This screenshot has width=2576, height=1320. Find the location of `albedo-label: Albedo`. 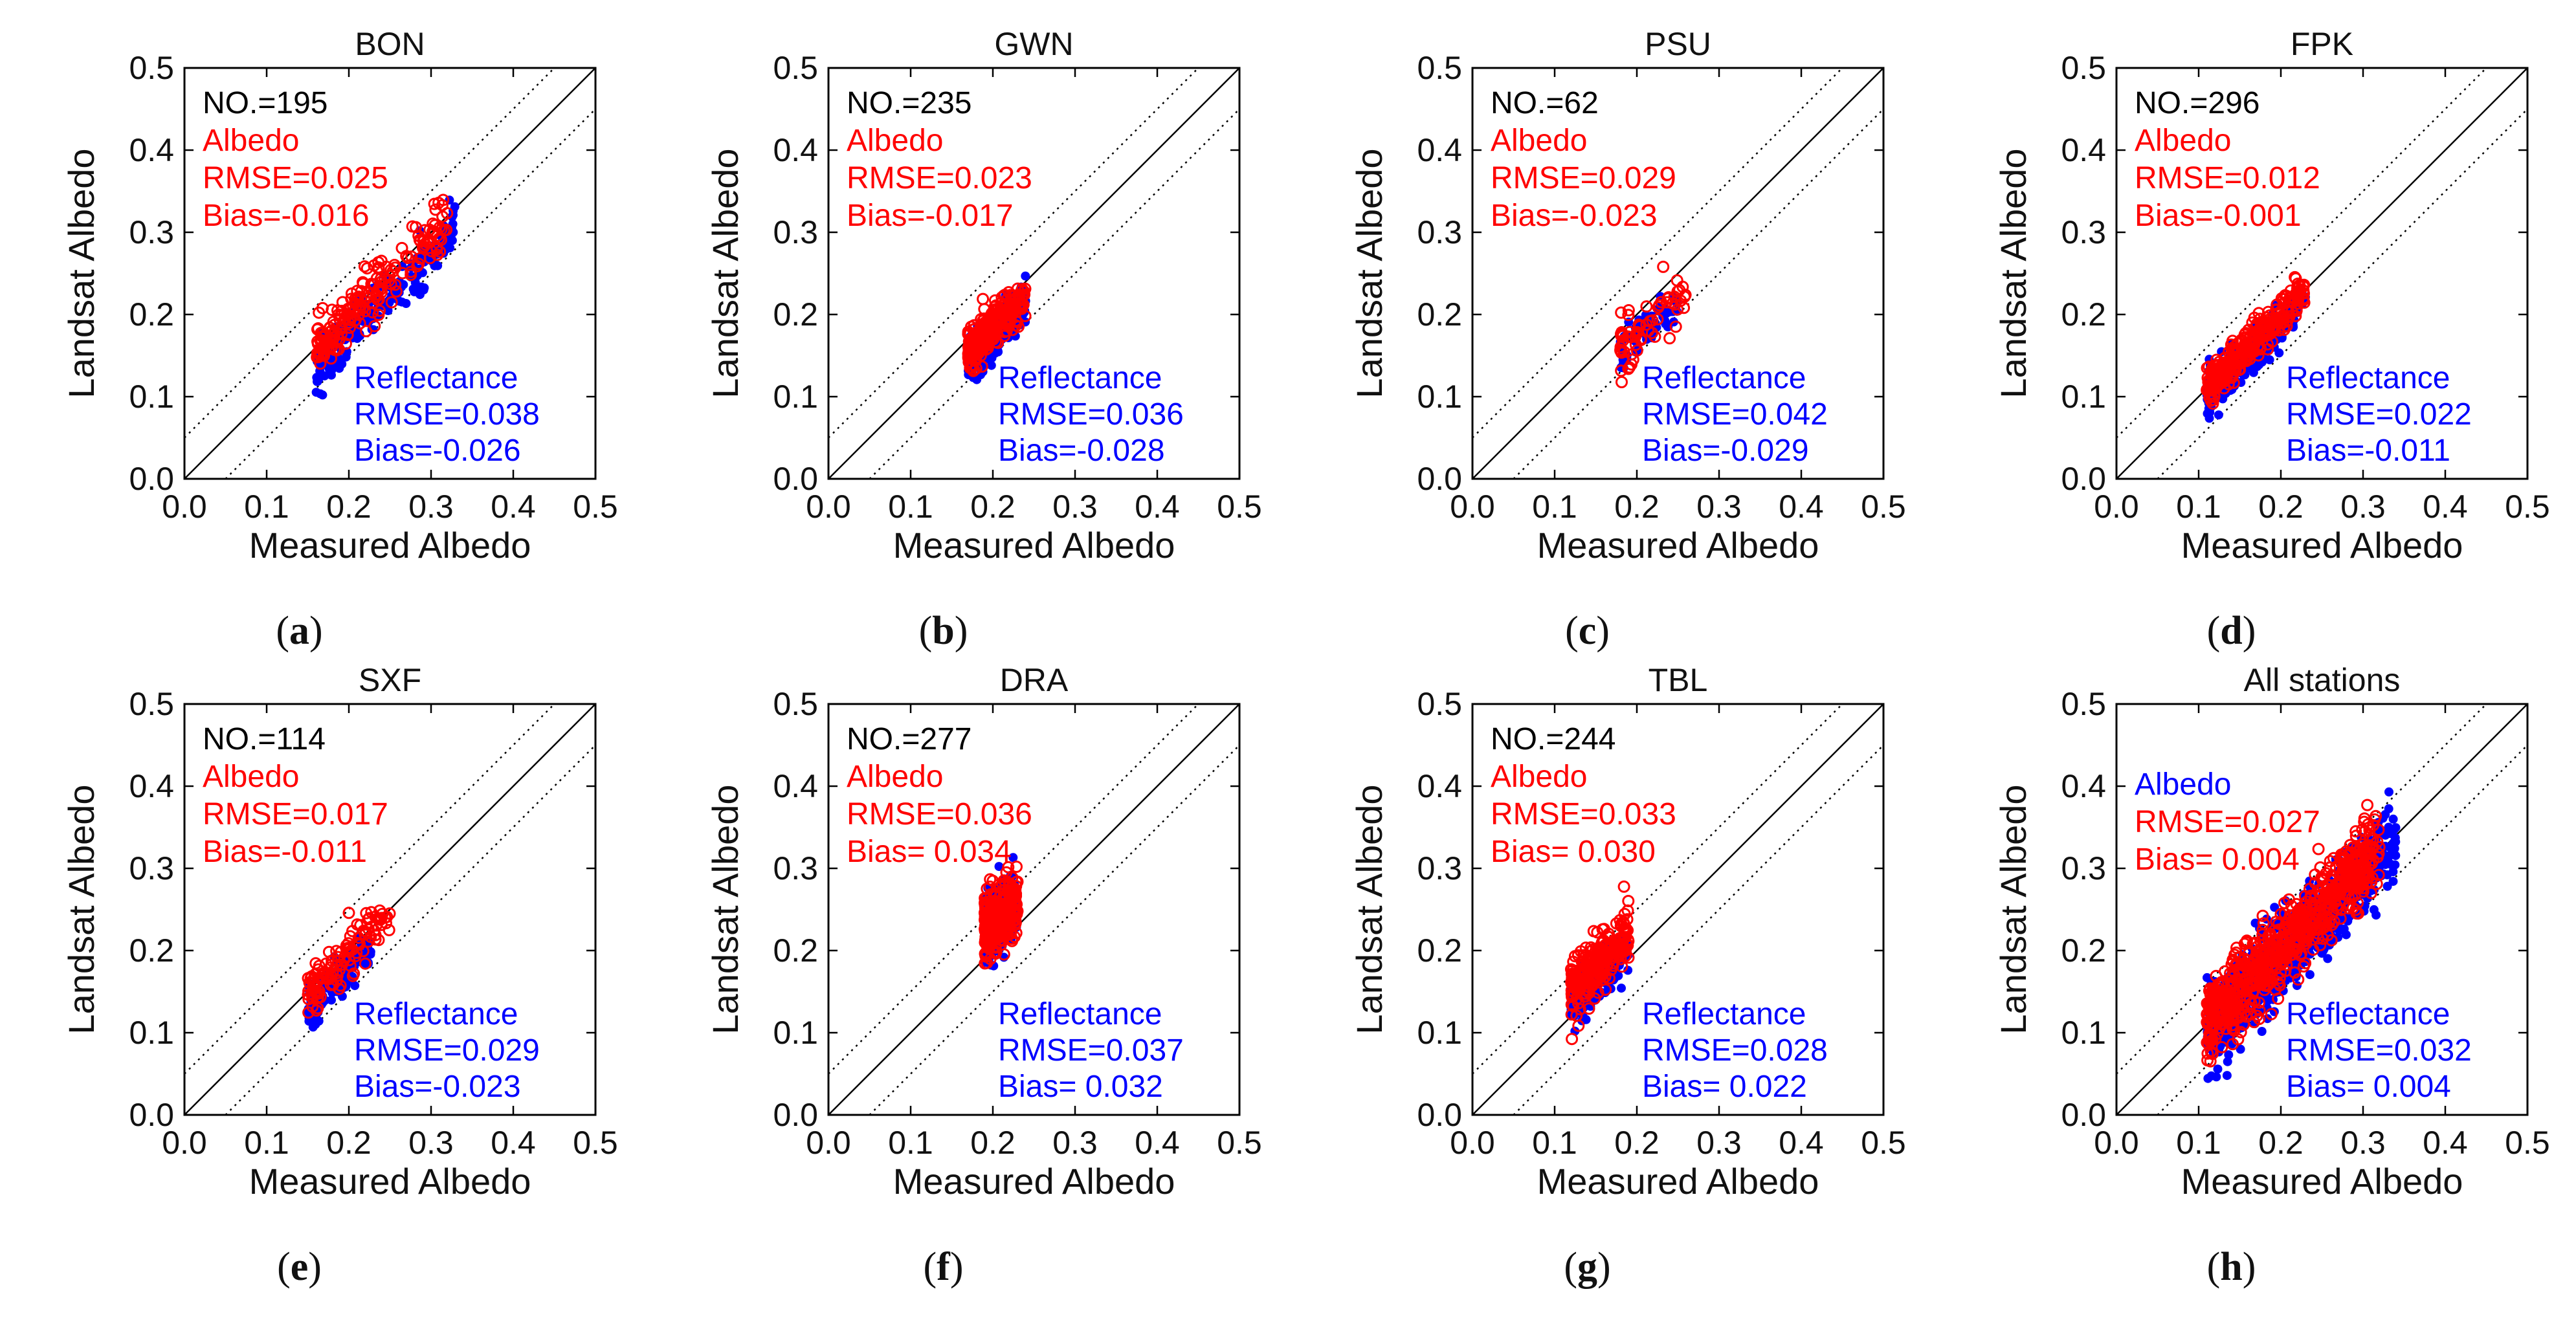

albedo-label: Albedo is located at coordinates (251, 777).